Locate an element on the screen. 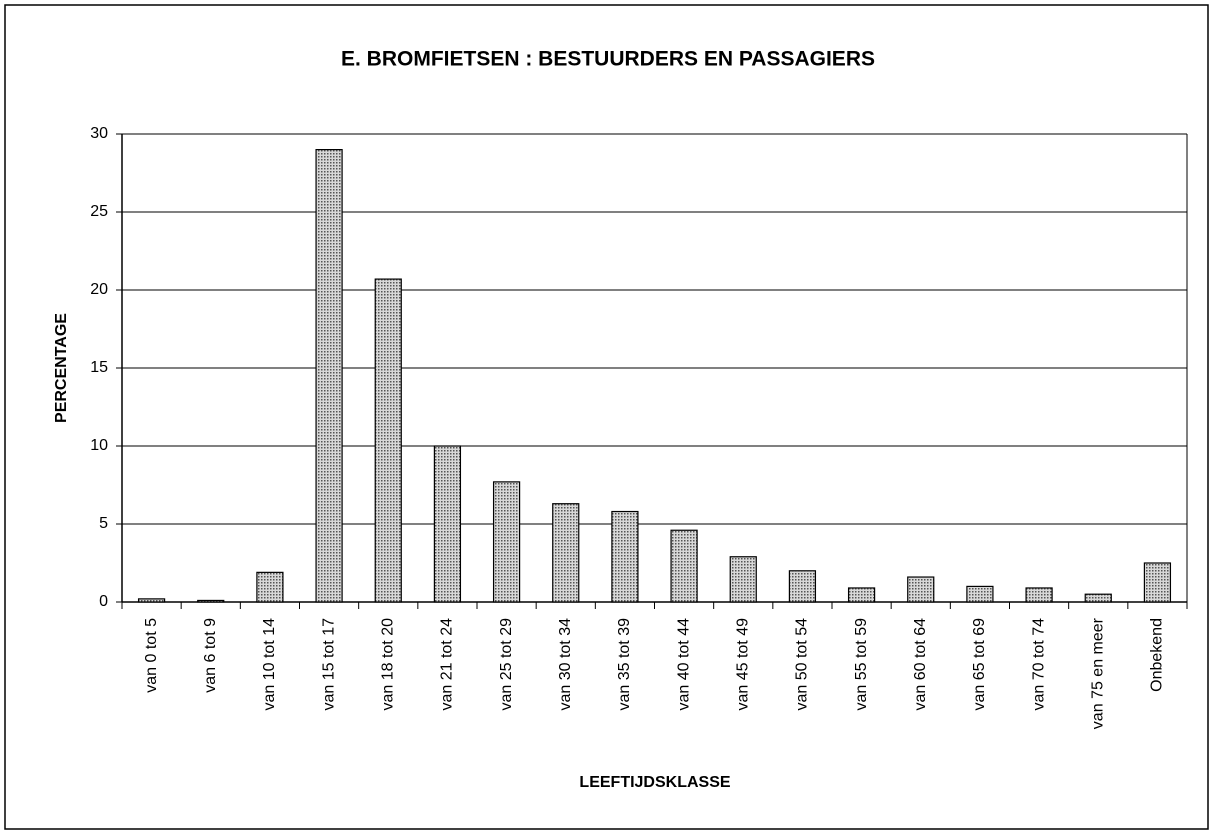 The image size is (1215, 839). x-tick-label: van 60 tot 64 is located at coordinates (920, 664).